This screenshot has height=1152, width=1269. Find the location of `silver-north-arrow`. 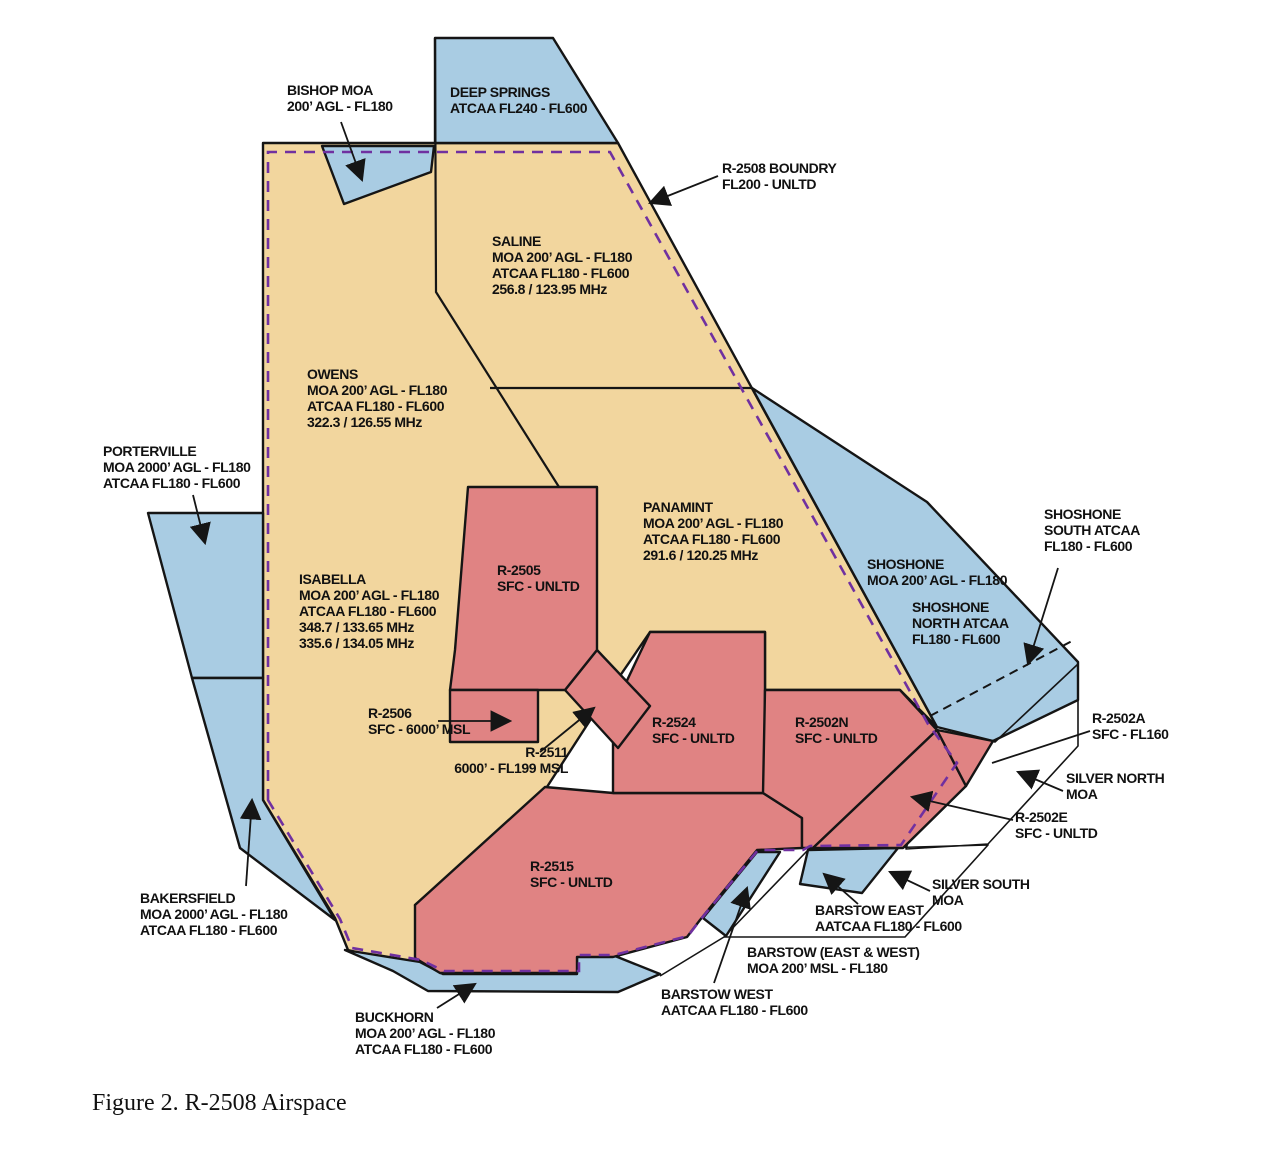

silver-north-arrow is located at coordinates (1040, 780).